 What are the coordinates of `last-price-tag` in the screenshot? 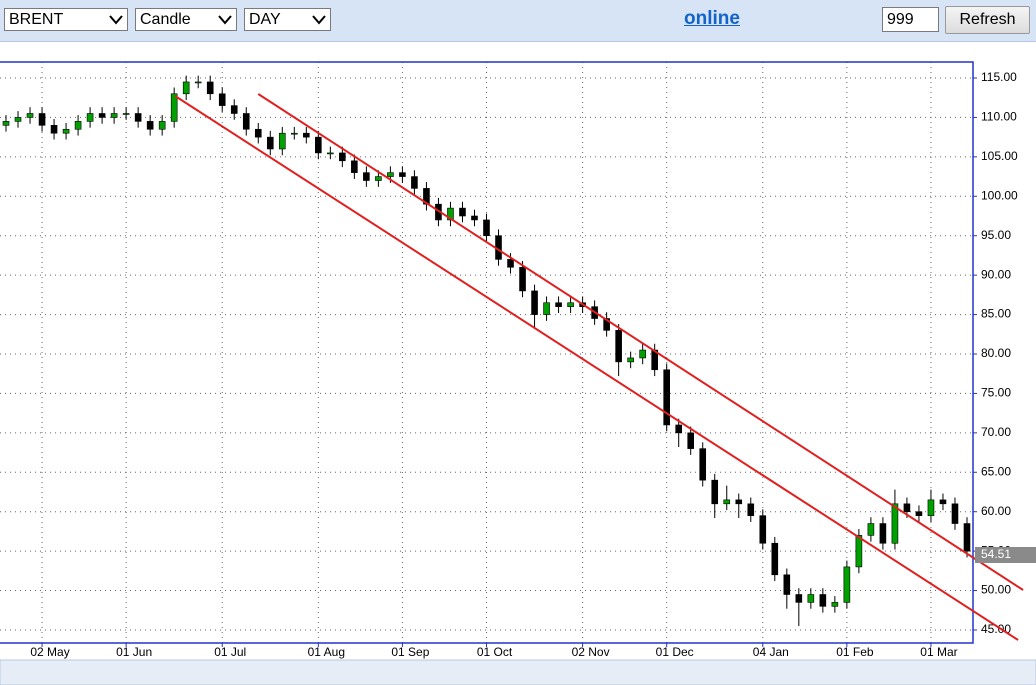 It's located at (1005, 554).